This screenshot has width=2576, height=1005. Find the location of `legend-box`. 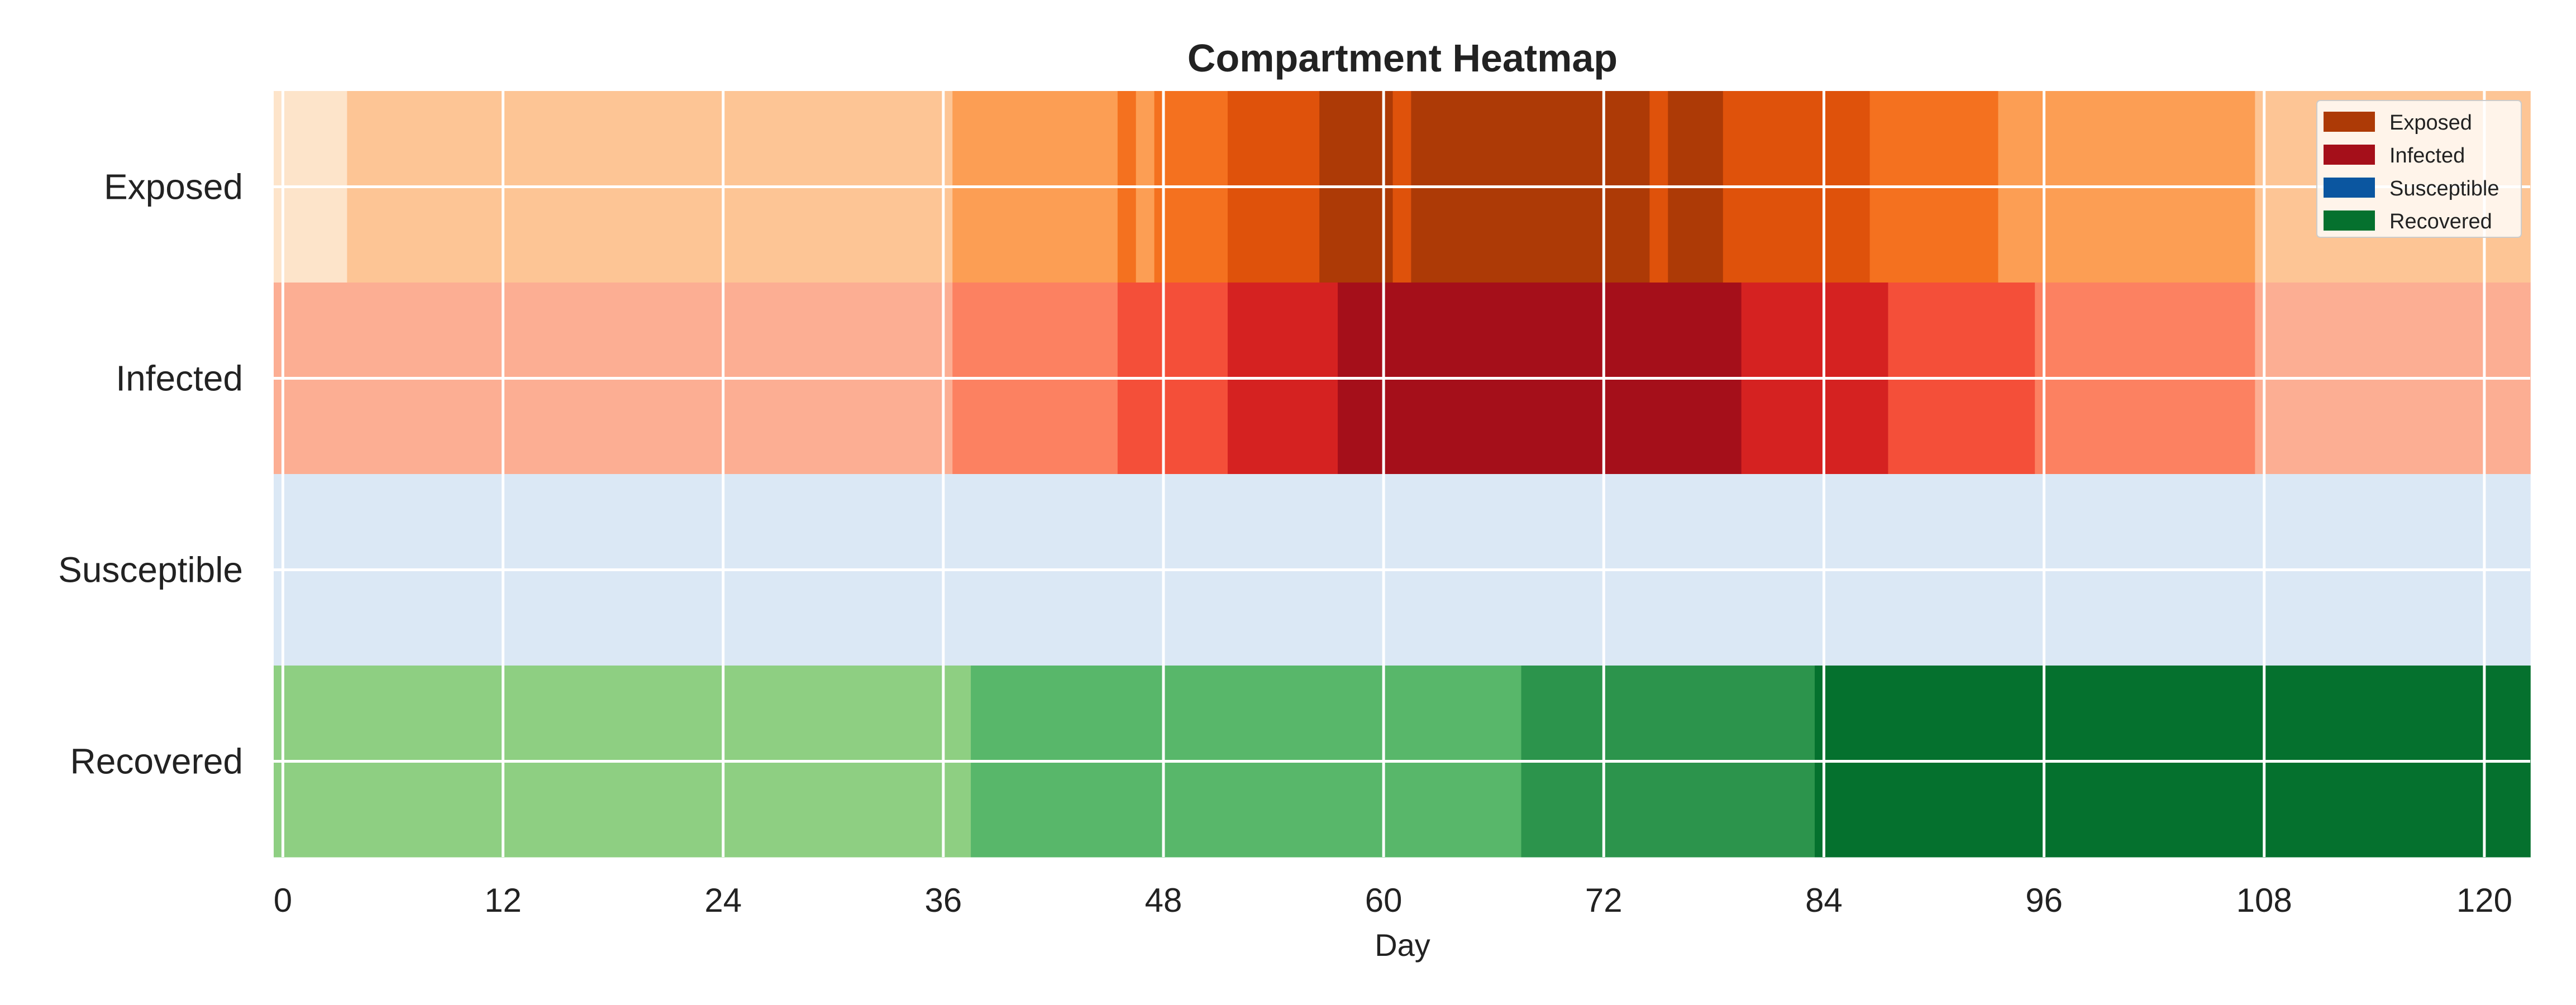

legend-box is located at coordinates (2419, 169).